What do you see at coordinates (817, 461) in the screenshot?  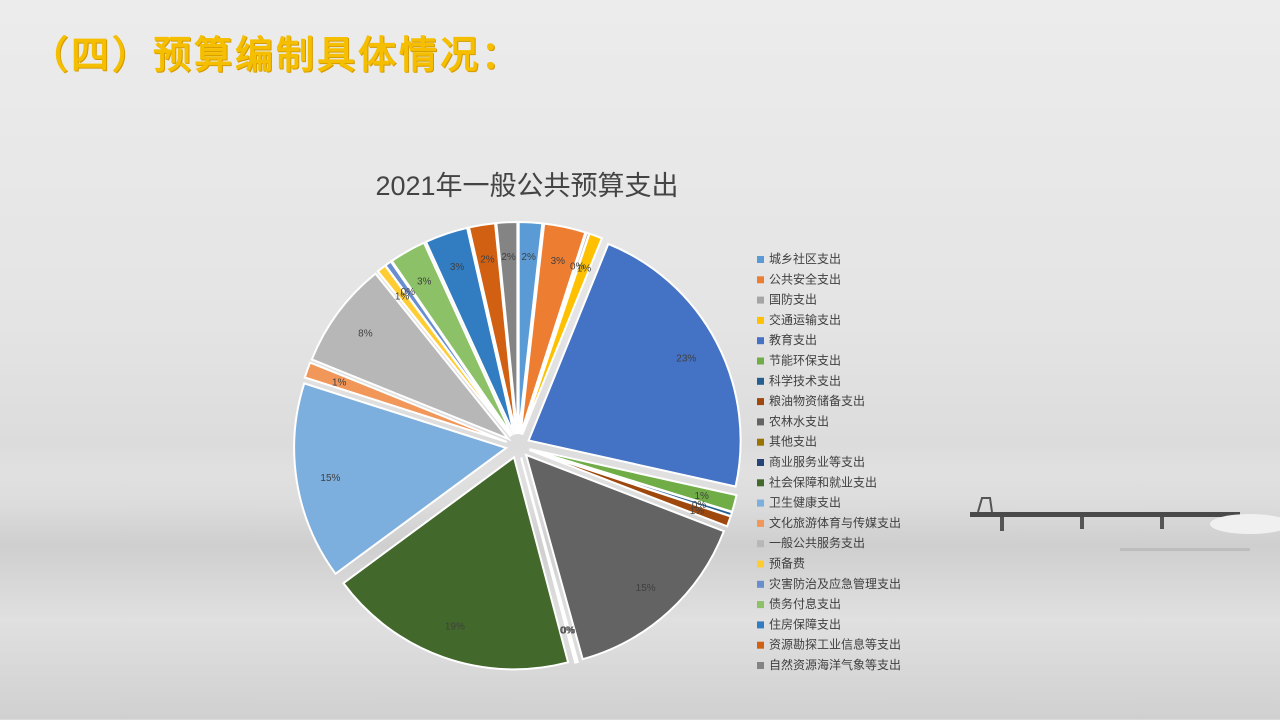 I see `legend-label: 商业服务业等支出` at bounding box center [817, 461].